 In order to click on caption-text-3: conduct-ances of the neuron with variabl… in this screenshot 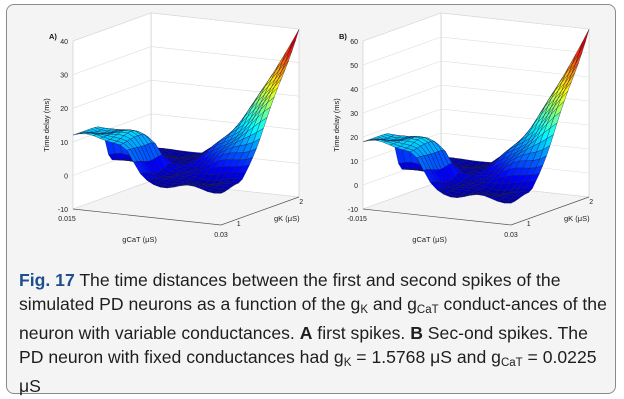, I will do `click(313, 318)`.